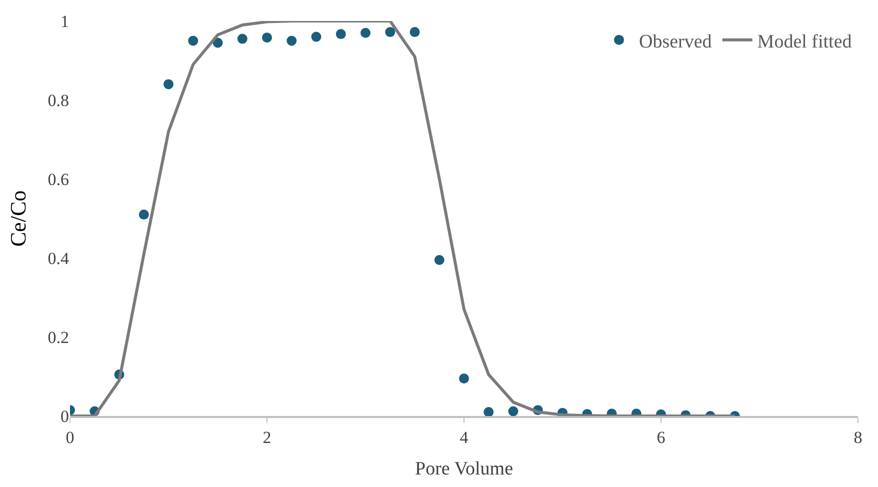  I want to click on x-tick-label: 2, so click(267, 438).